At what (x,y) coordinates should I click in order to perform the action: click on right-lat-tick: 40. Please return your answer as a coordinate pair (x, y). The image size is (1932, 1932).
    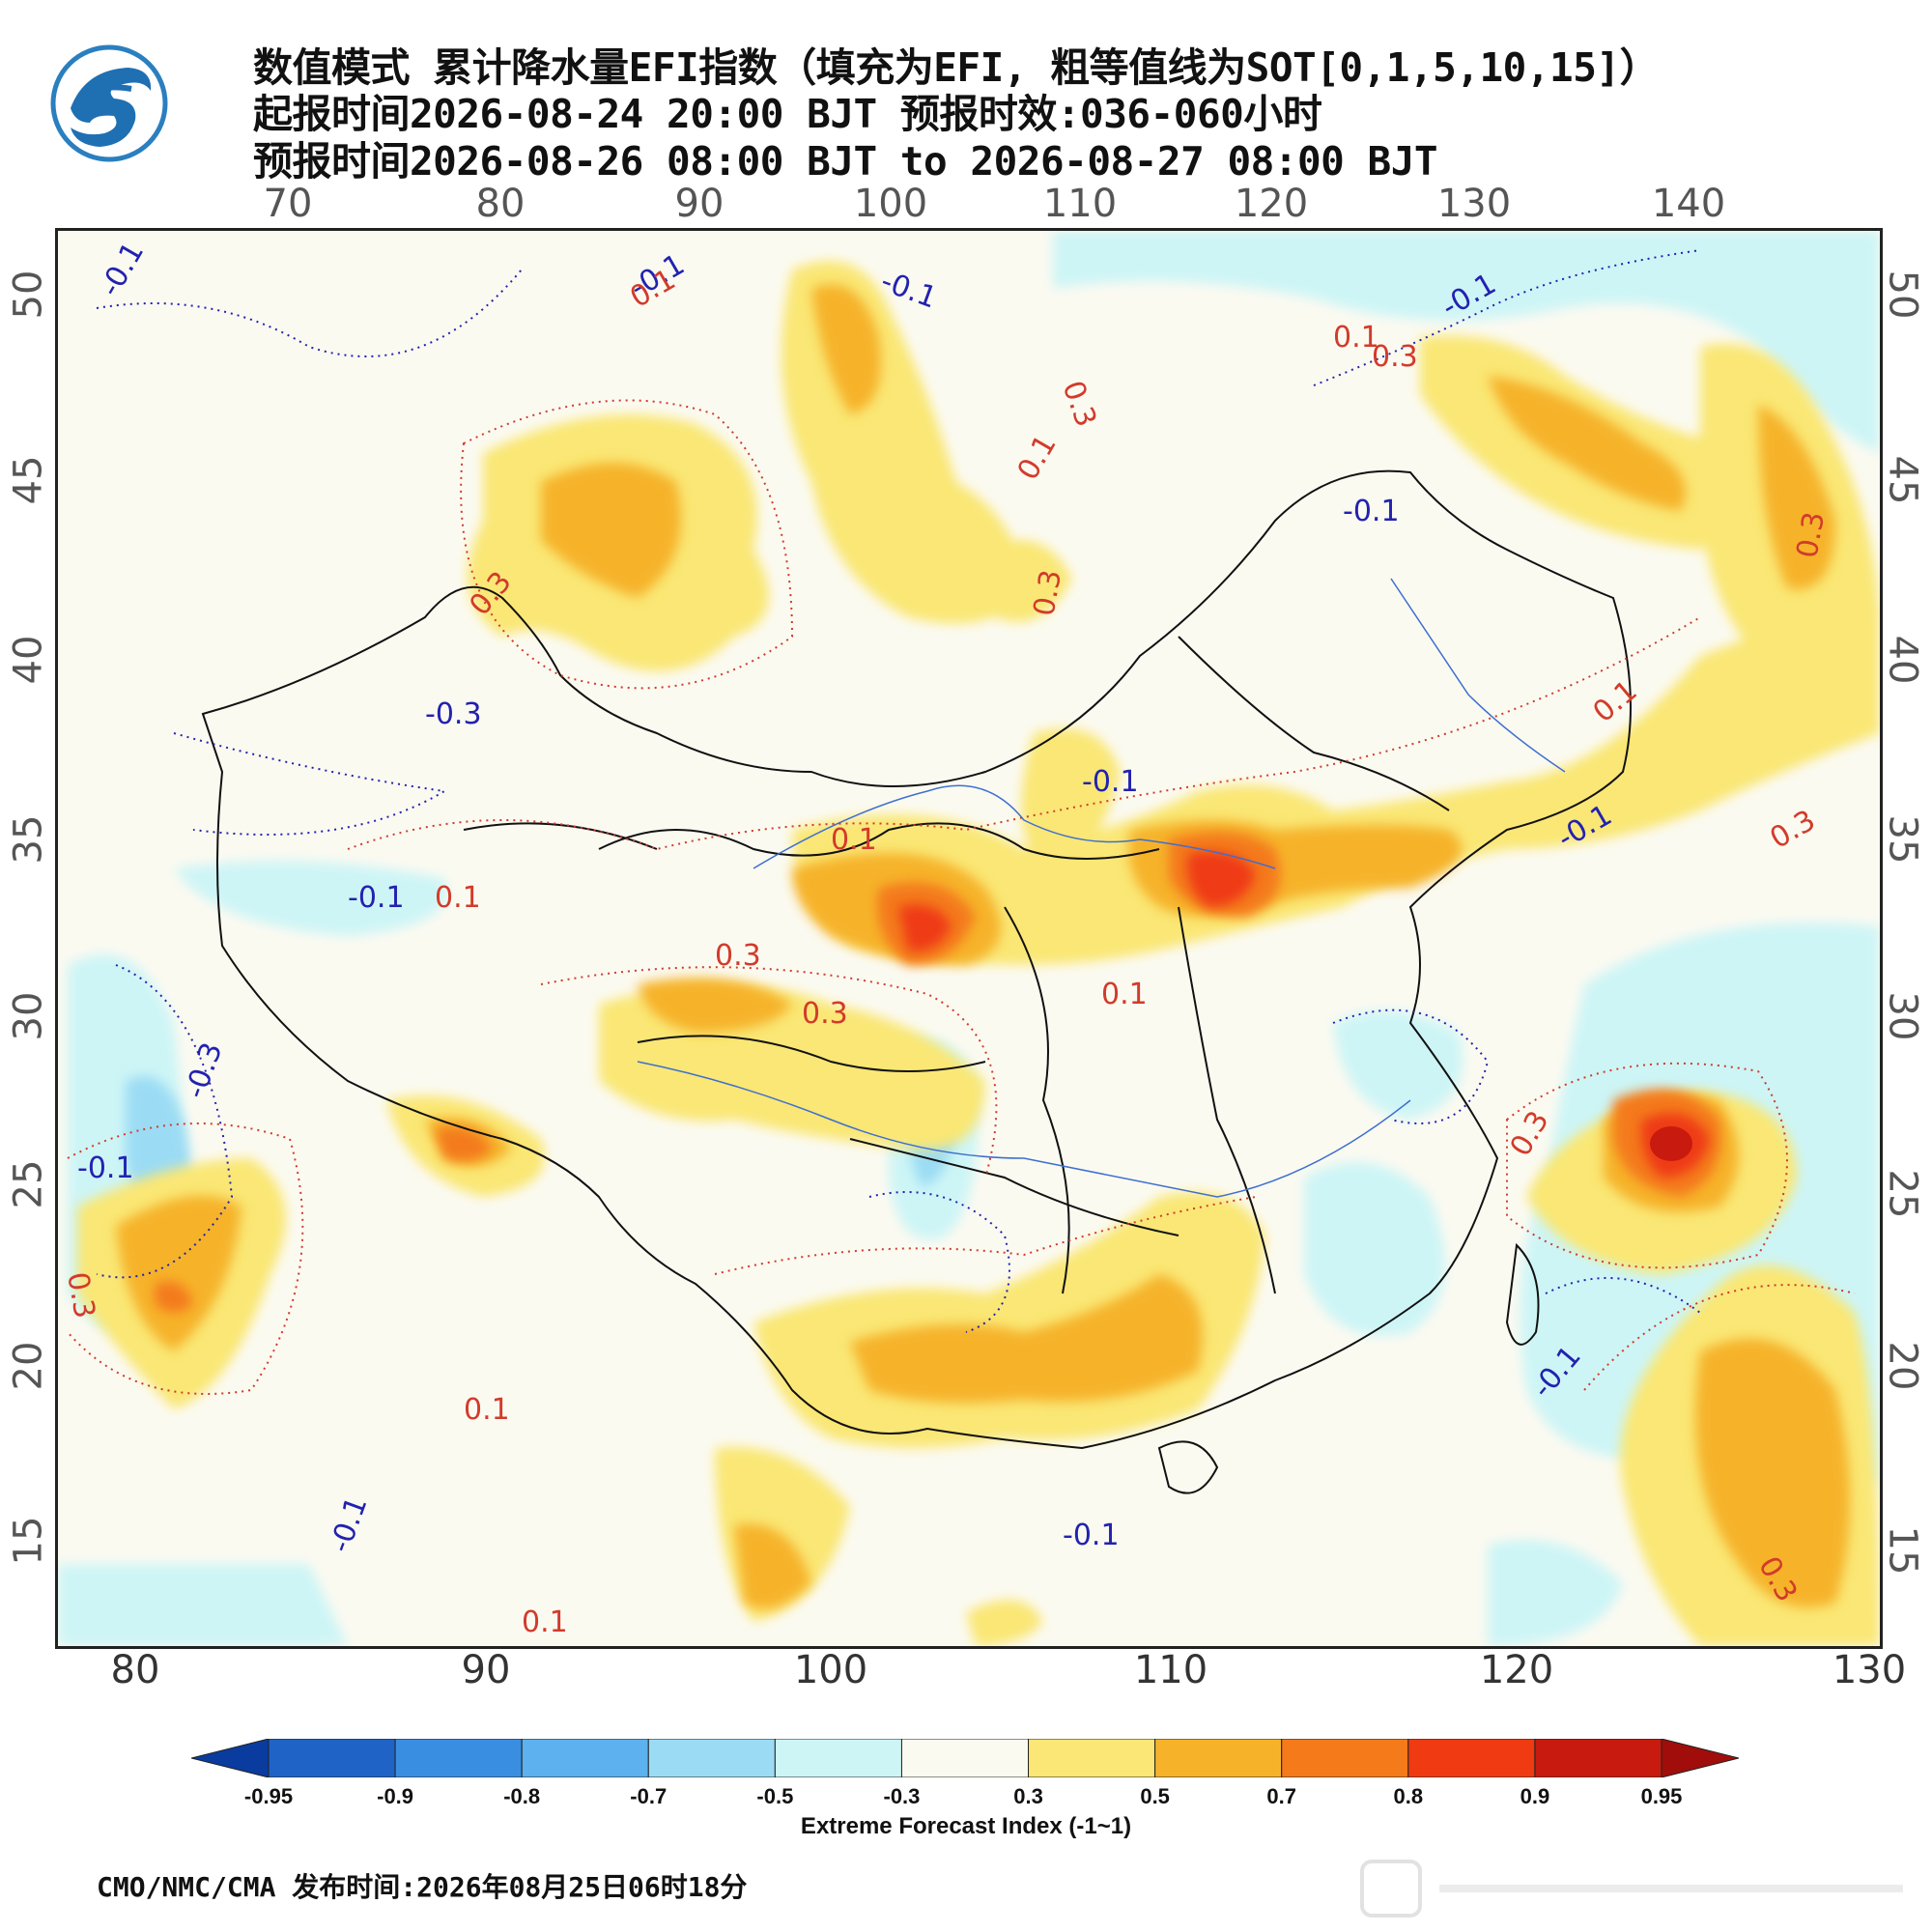
    Looking at the image, I should click on (1902, 660).